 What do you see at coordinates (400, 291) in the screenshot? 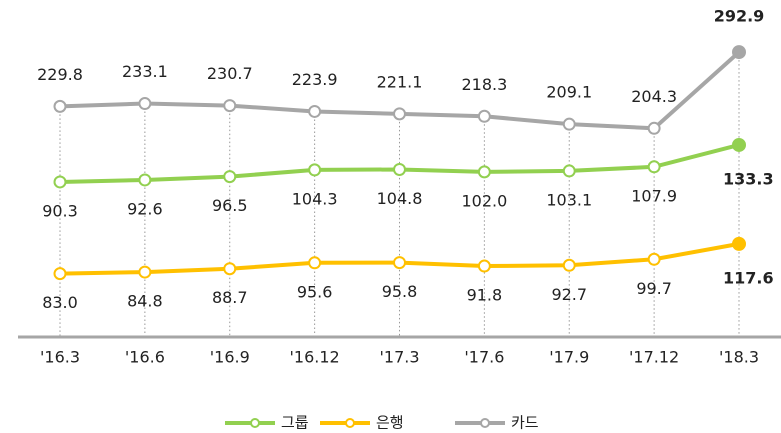
I see `data-label: 95.8` at bounding box center [400, 291].